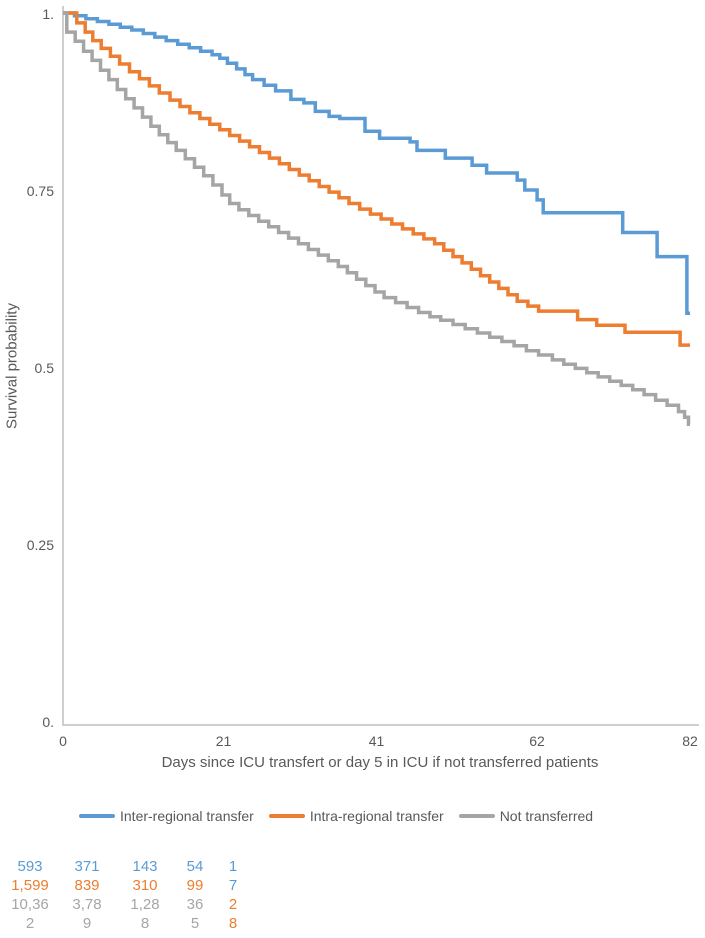 This screenshot has width=705, height=938. Describe the element at coordinates (145, 885) in the screenshot. I see `at-risk-count: 310` at that location.